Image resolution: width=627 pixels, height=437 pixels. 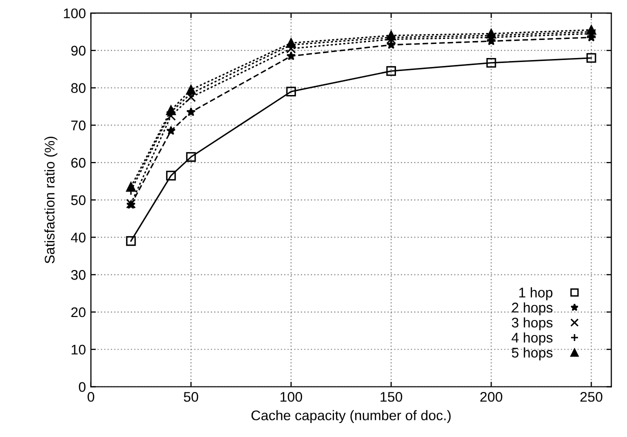 What do you see at coordinates (51, 200) in the screenshot?
I see `y-axis-title: Satisfaction ratio (%)` at bounding box center [51, 200].